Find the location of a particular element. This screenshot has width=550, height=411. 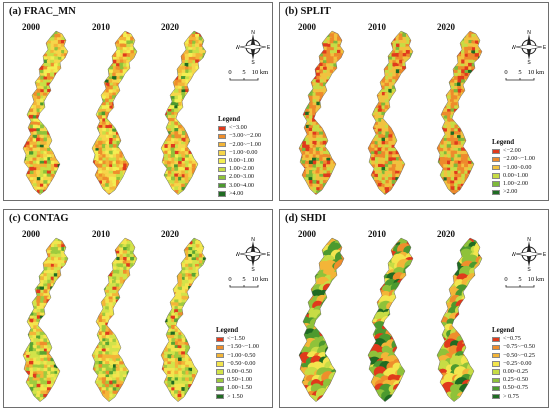

legend-label: 0.50~0.75 is located at coordinates (516, 388).